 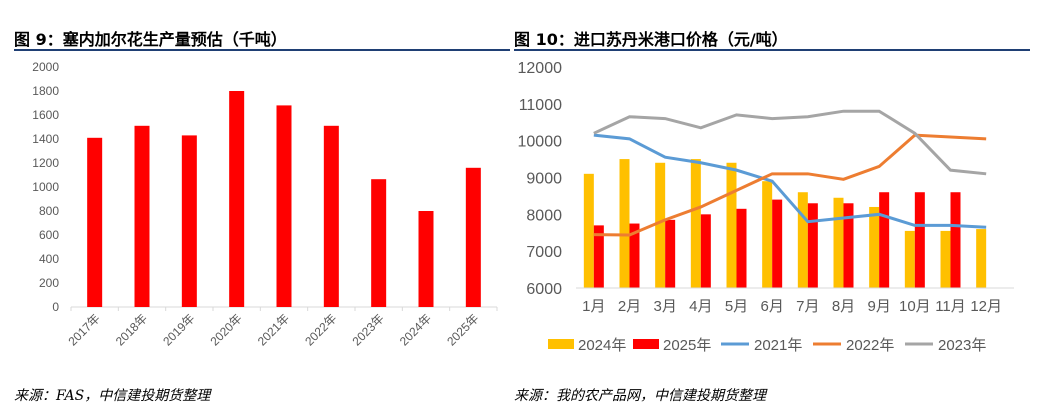 I want to click on y-tick-label: 1800, so click(x=45, y=91).